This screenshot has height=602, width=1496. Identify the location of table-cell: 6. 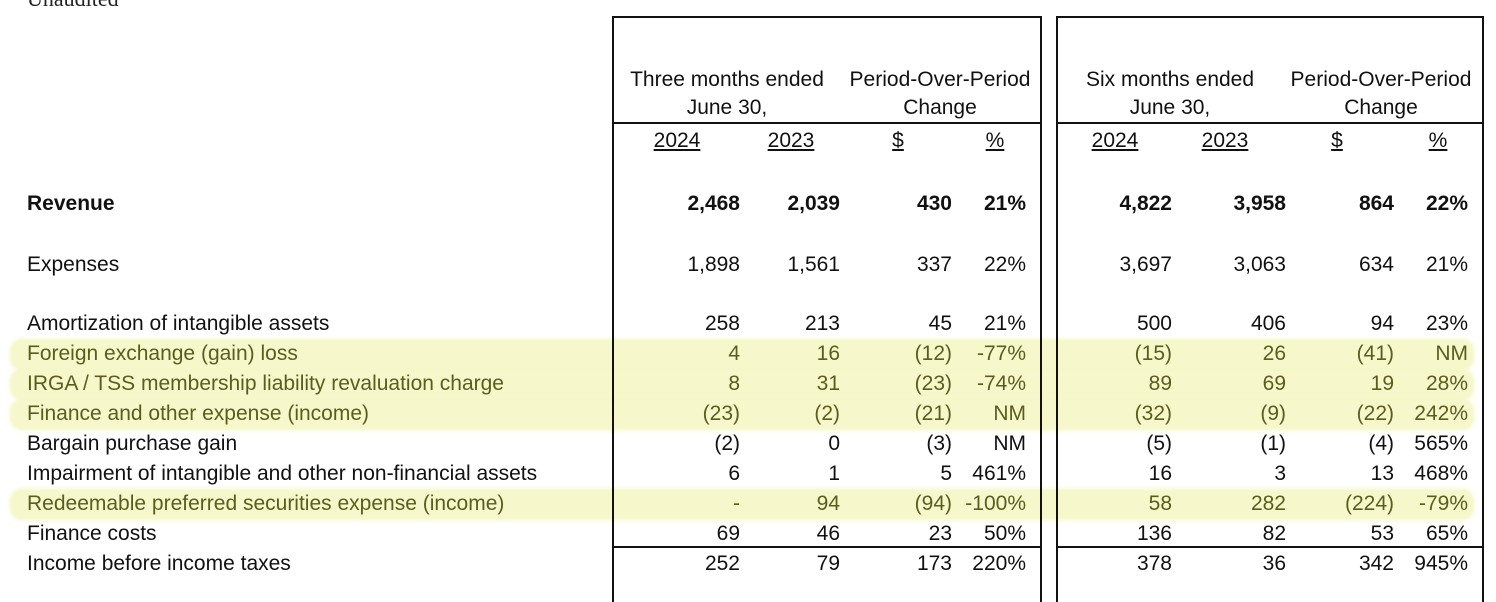
(734, 473).